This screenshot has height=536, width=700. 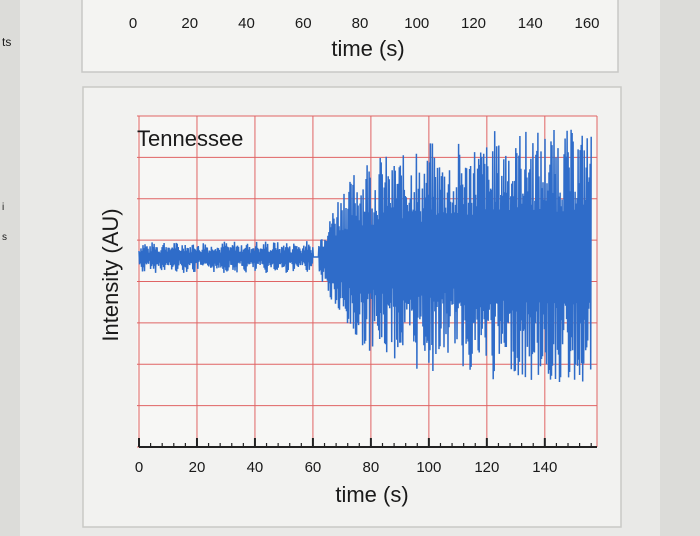 I want to click on top-x-tick-label: 20, so click(x=189, y=23).